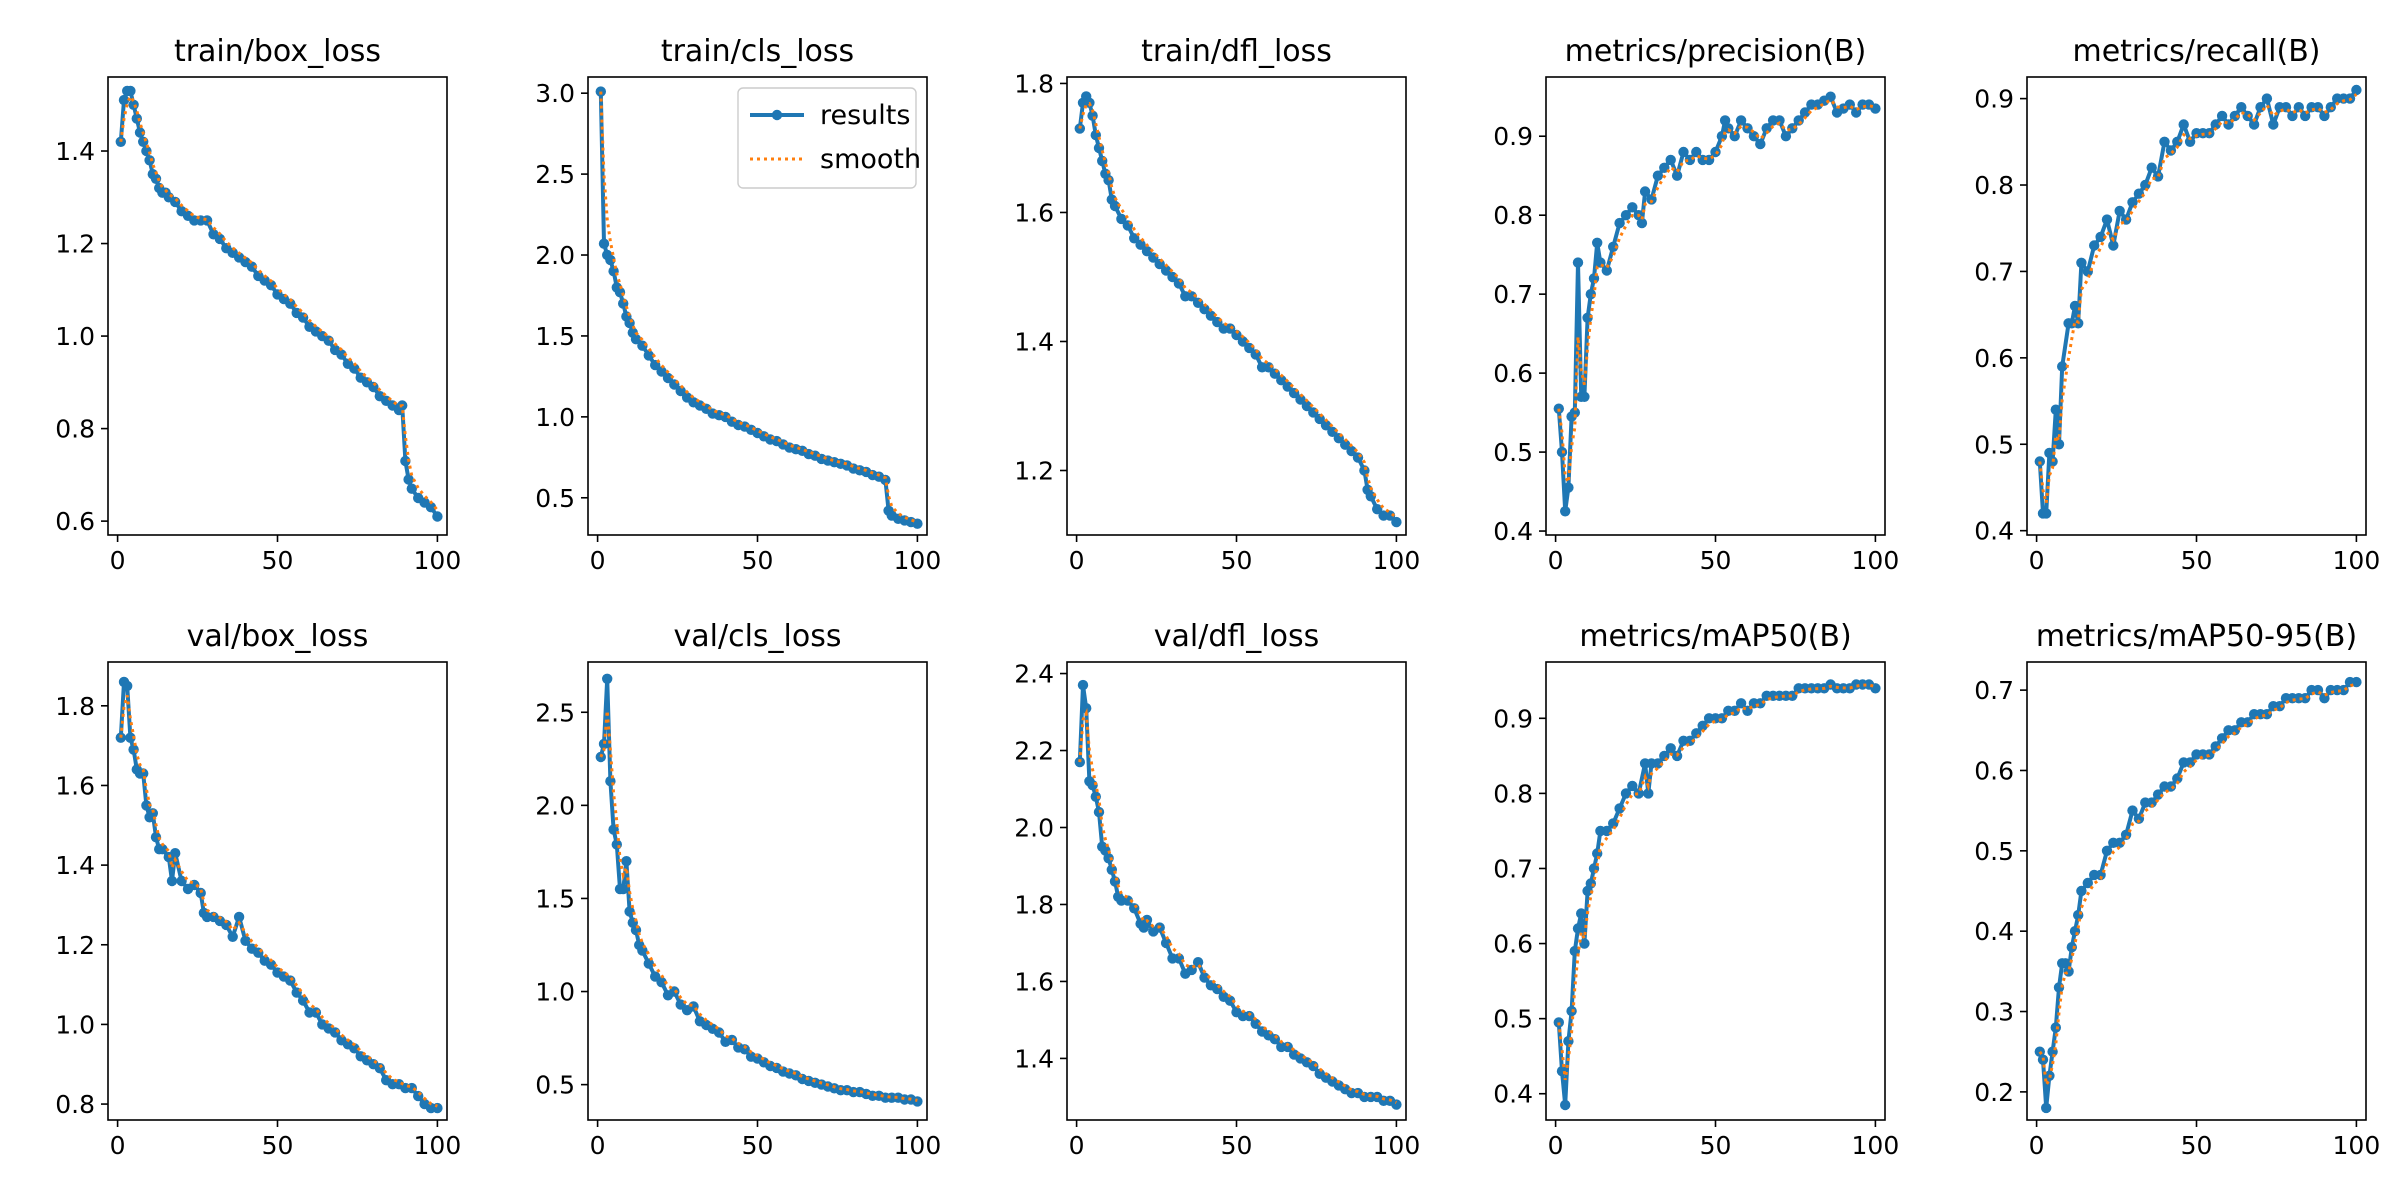  Describe the element at coordinates (1513, 868) in the screenshot. I see `y-tick-label: 0.7` at that location.